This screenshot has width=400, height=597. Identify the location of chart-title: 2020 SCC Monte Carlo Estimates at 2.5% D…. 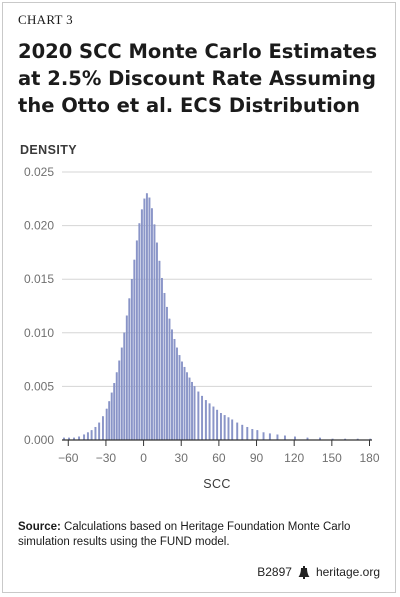
(198, 78).